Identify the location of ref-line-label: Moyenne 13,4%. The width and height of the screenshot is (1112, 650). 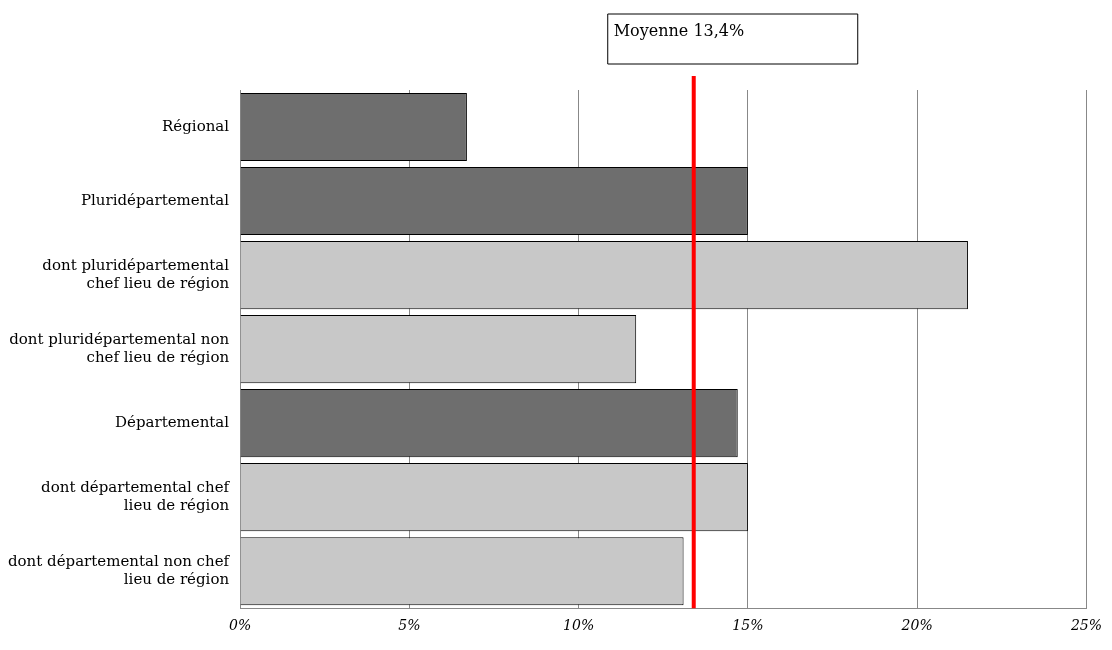
(679, 31).